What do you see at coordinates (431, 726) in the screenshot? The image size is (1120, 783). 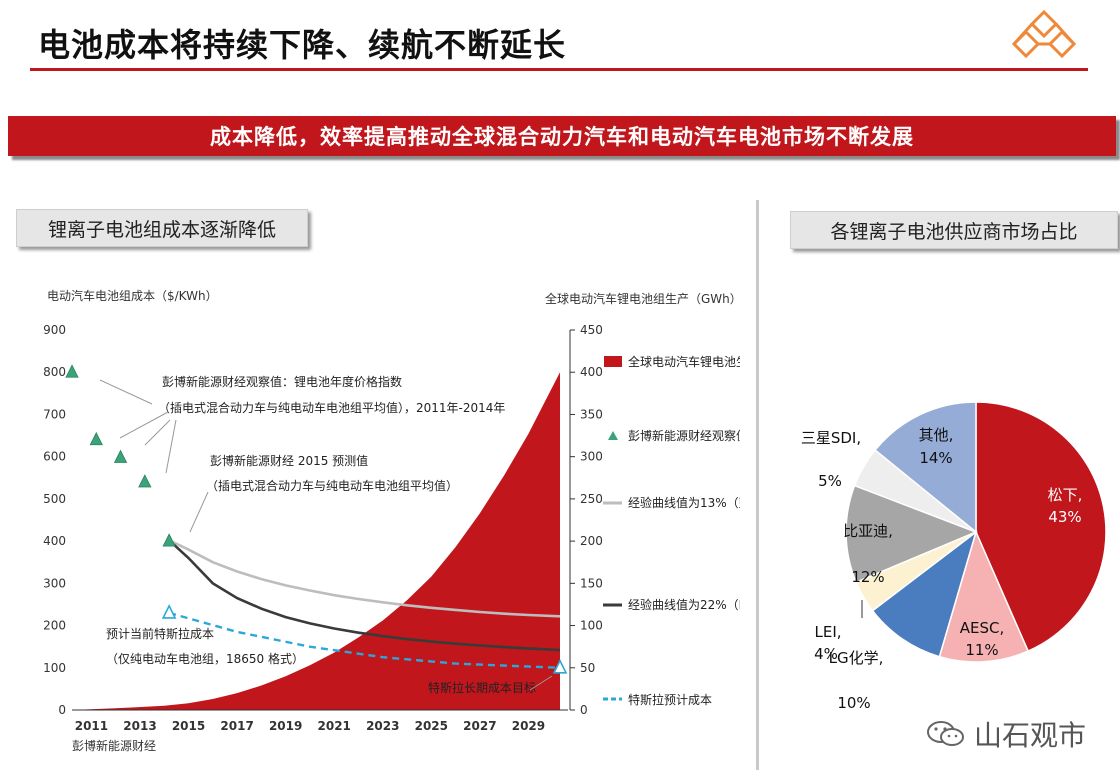 I see `x-tick-7: 2025` at bounding box center [431, 726].